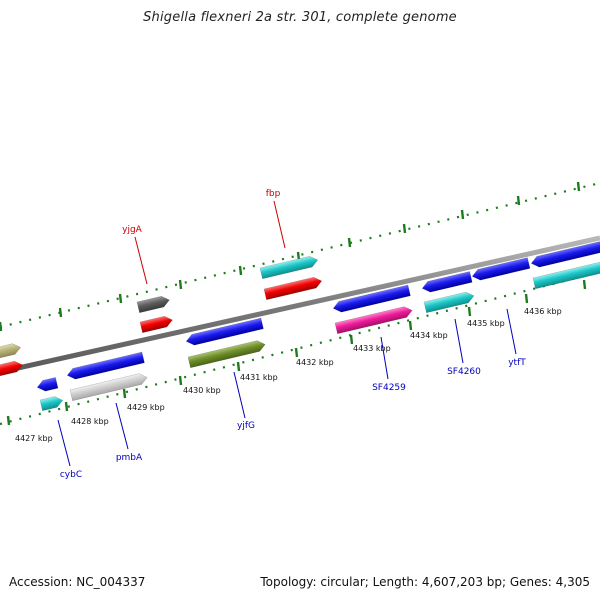 The height and width of the screenshot is (600, 600). I want to click on yjgA-feature, so click(156, 324).